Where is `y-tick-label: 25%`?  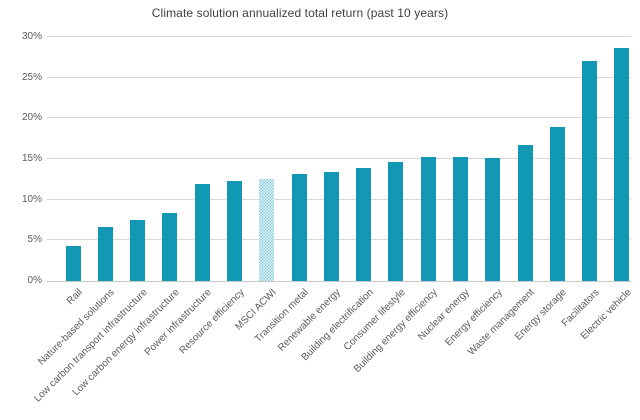
y-tick-label: 25% is located at coordinates (31, 77).